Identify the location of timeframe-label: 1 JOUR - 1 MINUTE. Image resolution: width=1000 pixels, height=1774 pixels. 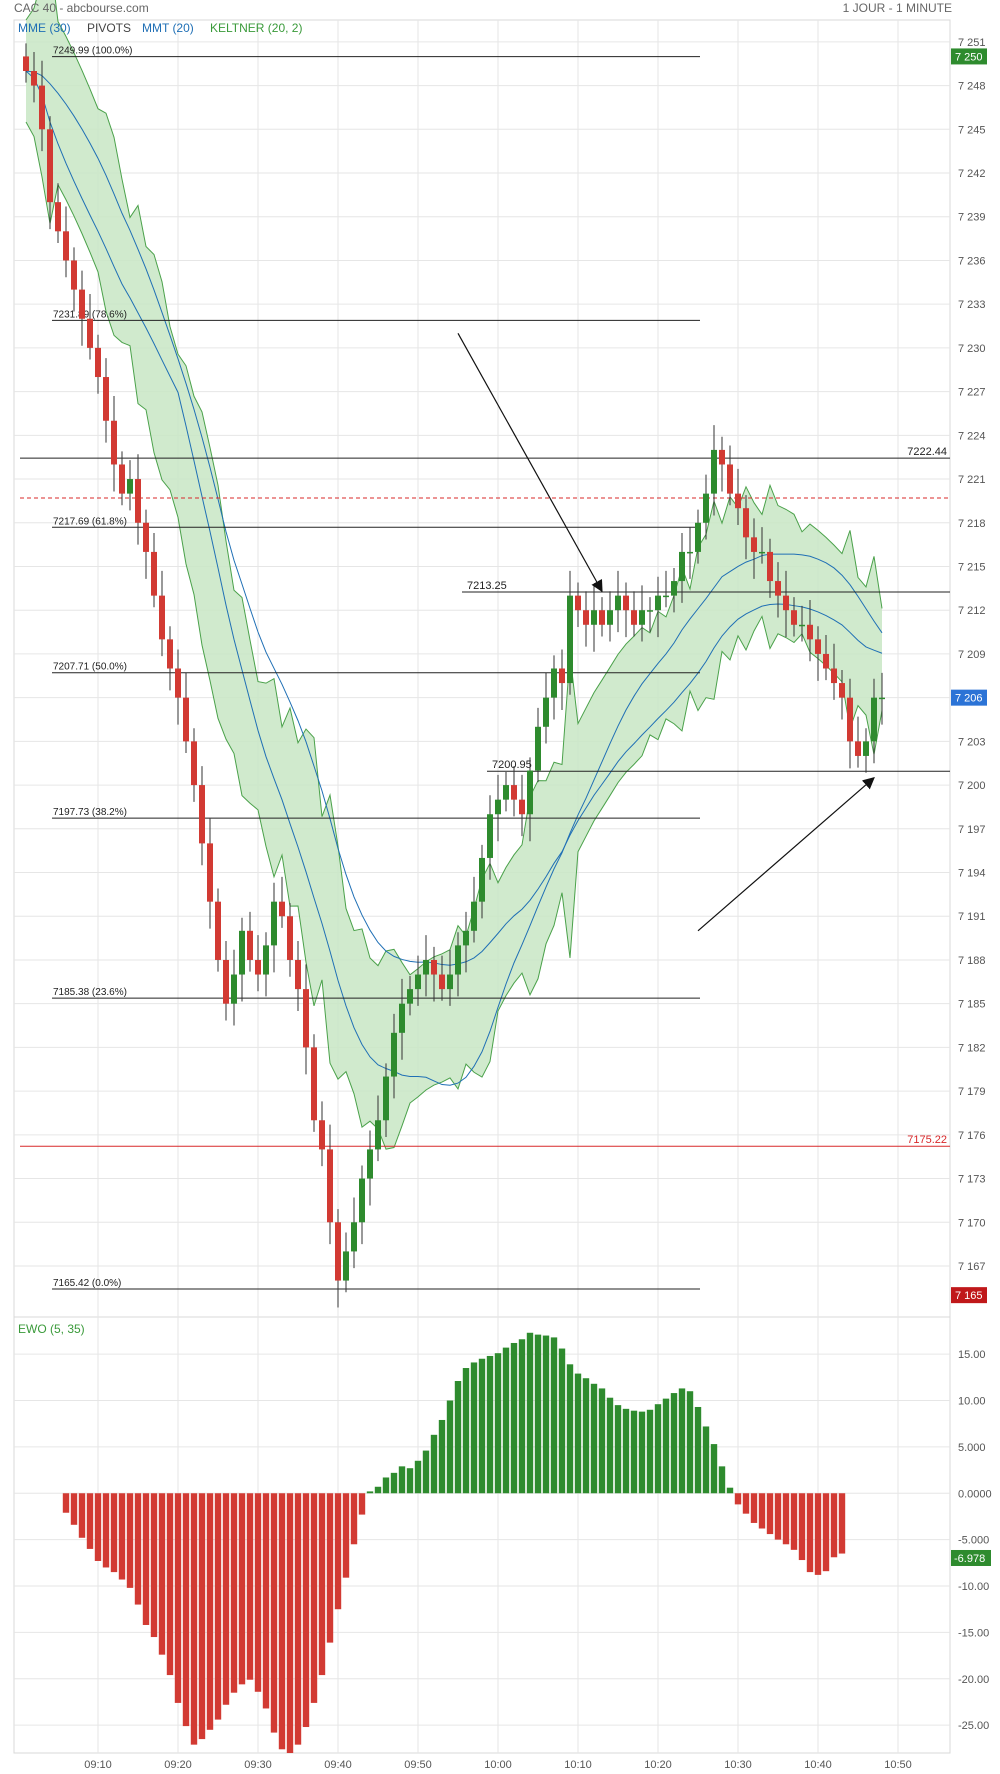
(897, 8).